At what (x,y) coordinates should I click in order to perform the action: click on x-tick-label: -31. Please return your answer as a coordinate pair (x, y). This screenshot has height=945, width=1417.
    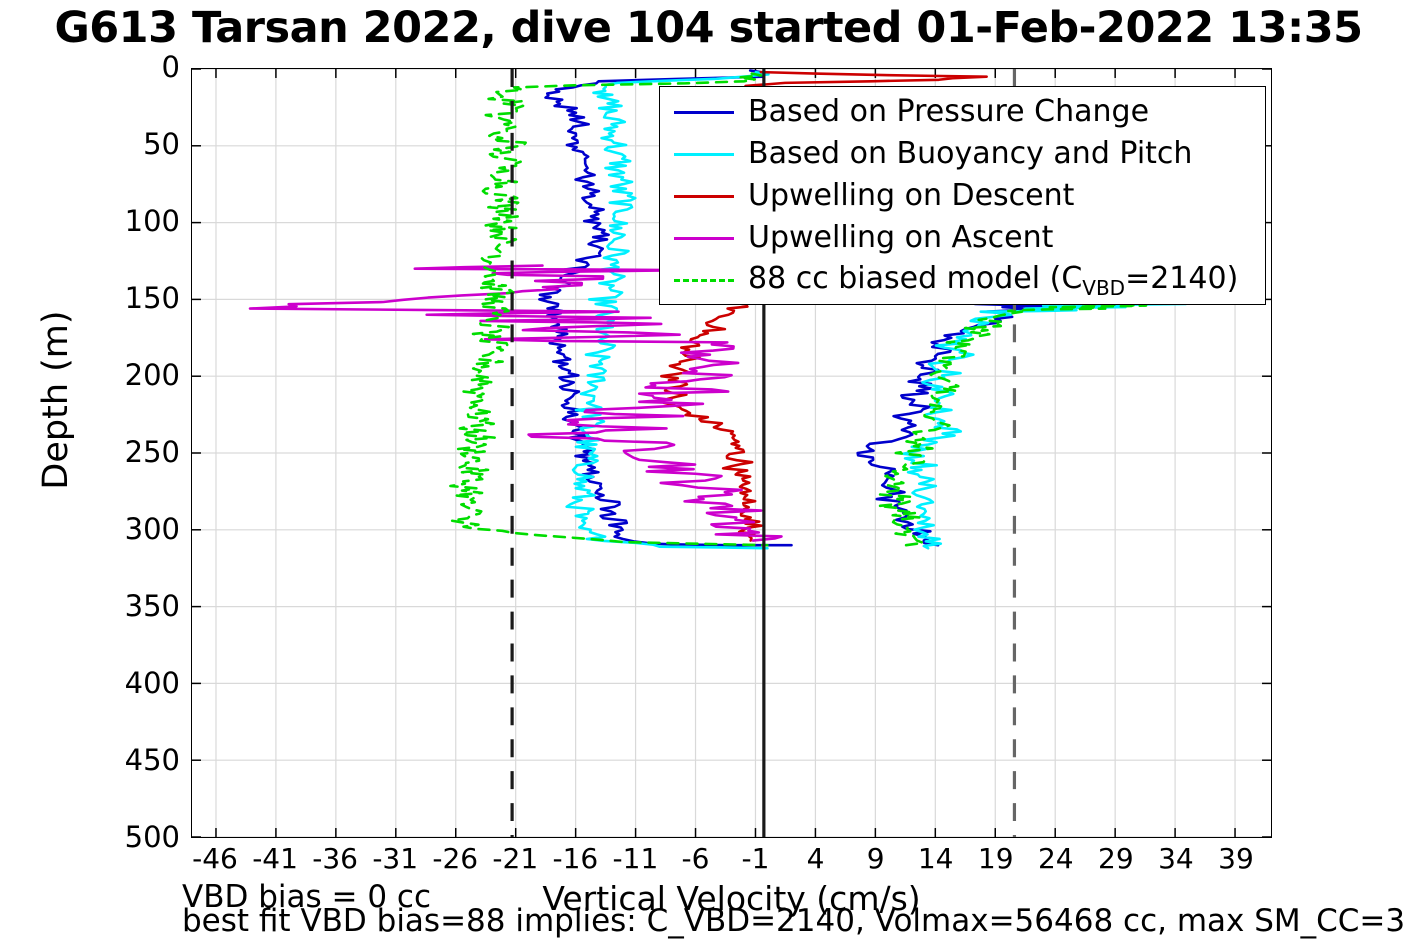
    Looking at the image, I should click on (395, 858).